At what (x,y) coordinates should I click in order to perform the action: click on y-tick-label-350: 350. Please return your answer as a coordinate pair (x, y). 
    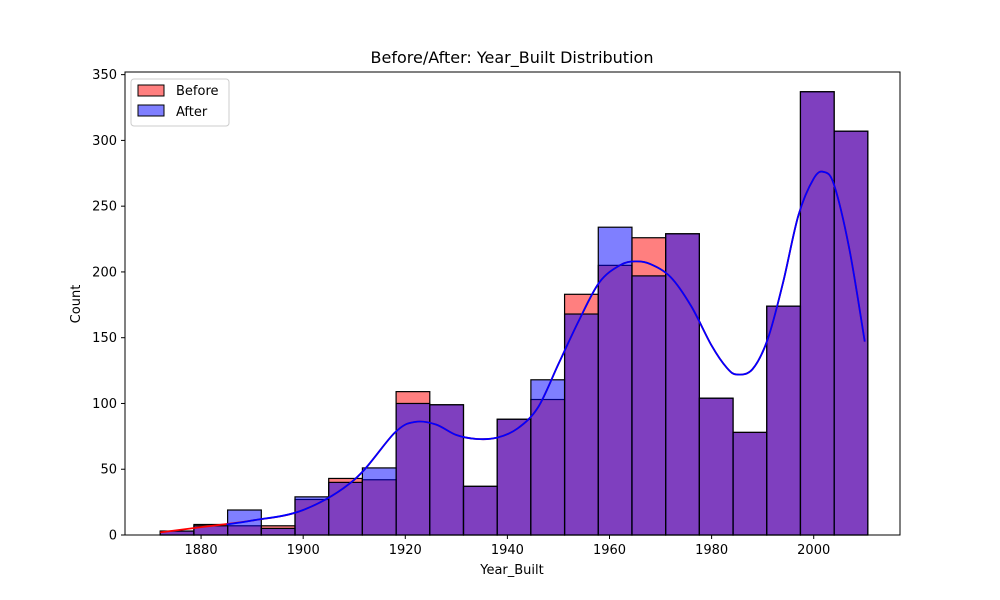
    Looking at the image, I should click on (104, 75).